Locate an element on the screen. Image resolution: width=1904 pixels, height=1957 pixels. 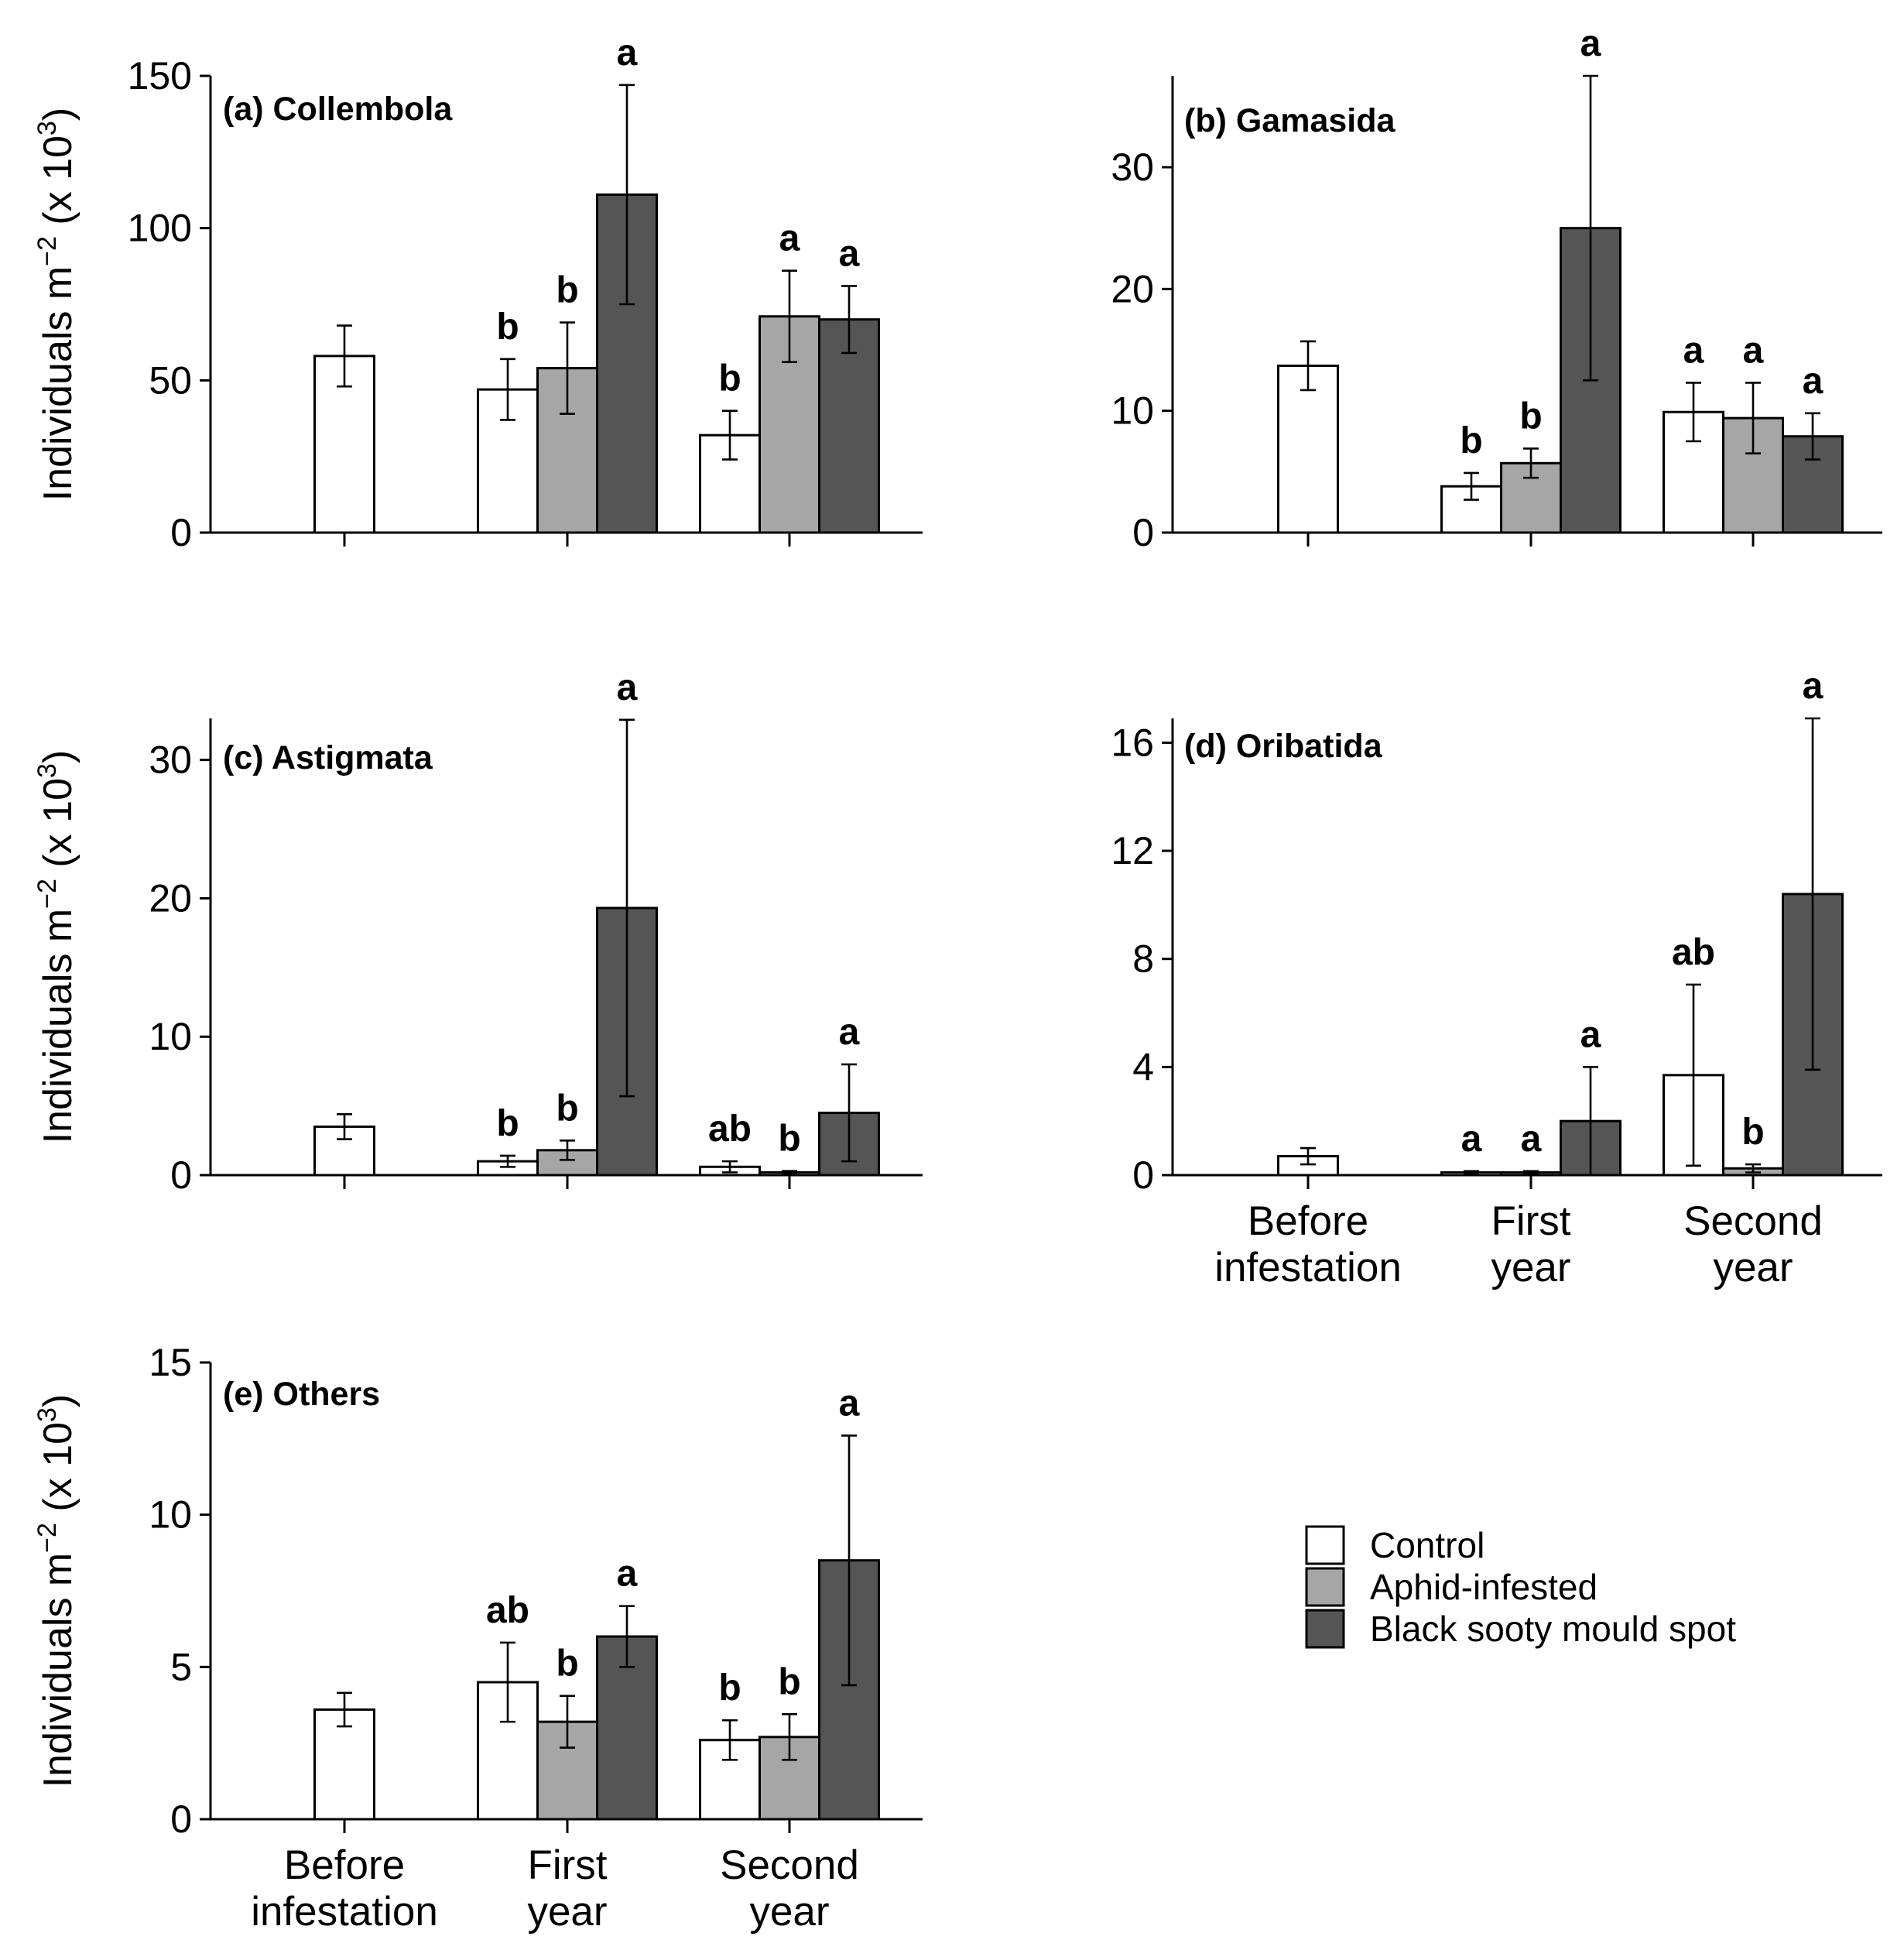
x-category-label: Before is located at coordinates (1308, 1221).